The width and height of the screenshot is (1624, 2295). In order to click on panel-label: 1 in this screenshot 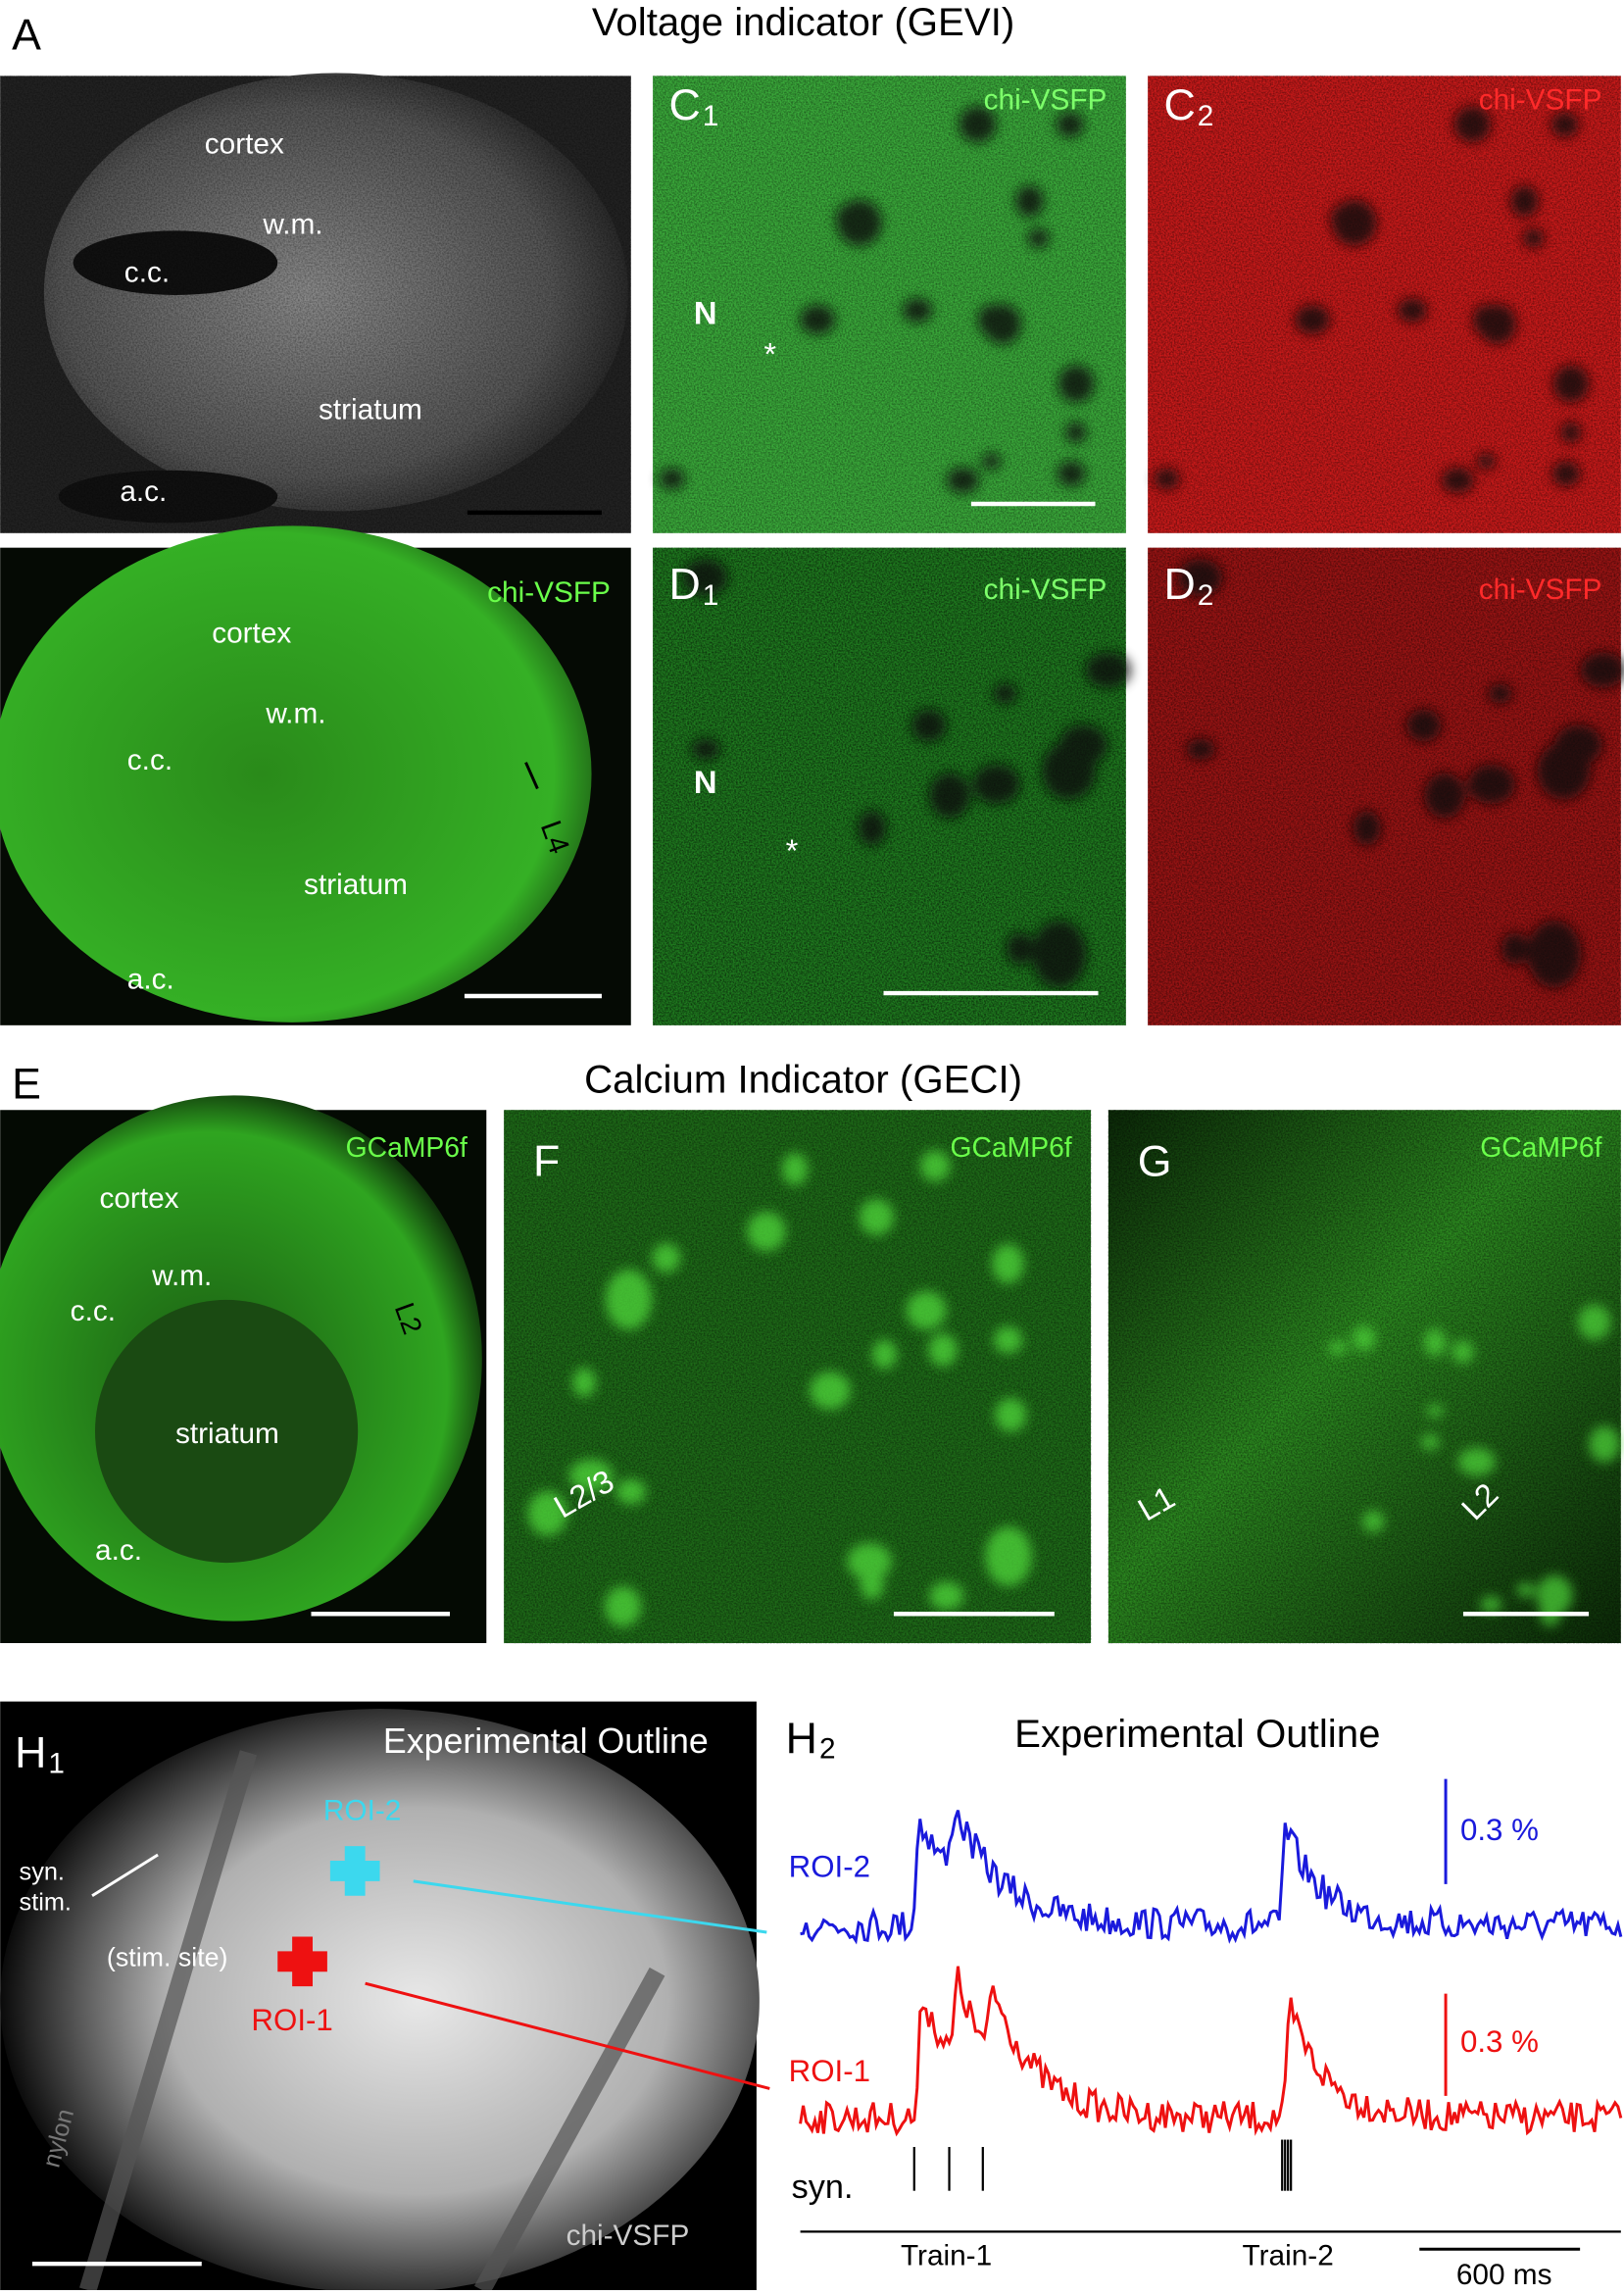, I will do `click(56, 1764)`.